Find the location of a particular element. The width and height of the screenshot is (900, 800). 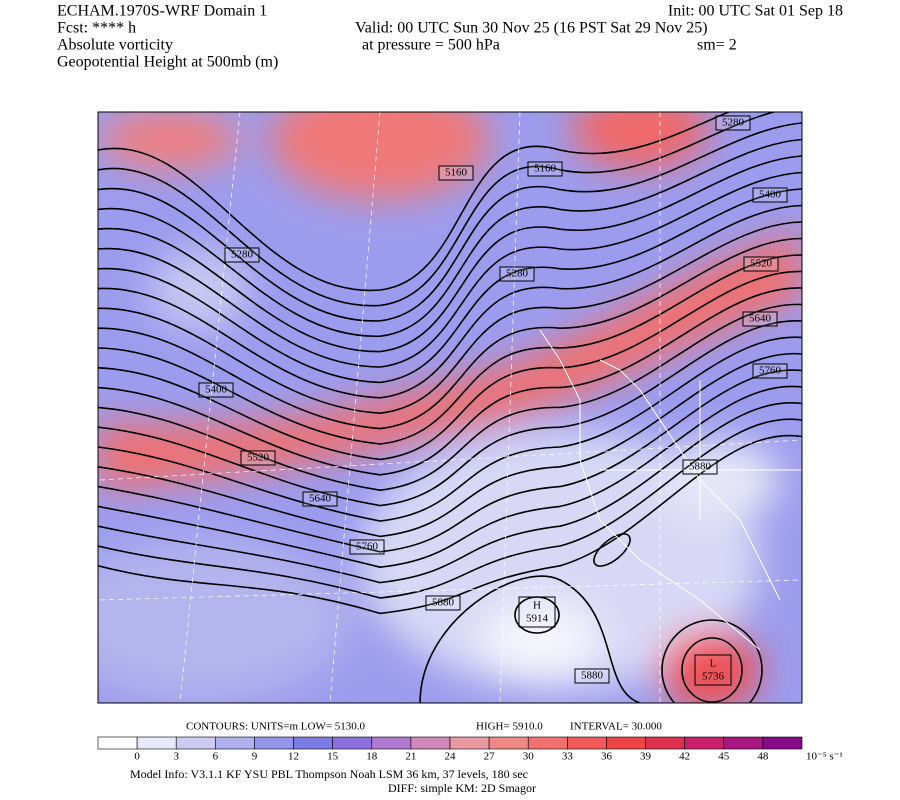

colorbar-tick: 3 is located at coordinates (176, 757).